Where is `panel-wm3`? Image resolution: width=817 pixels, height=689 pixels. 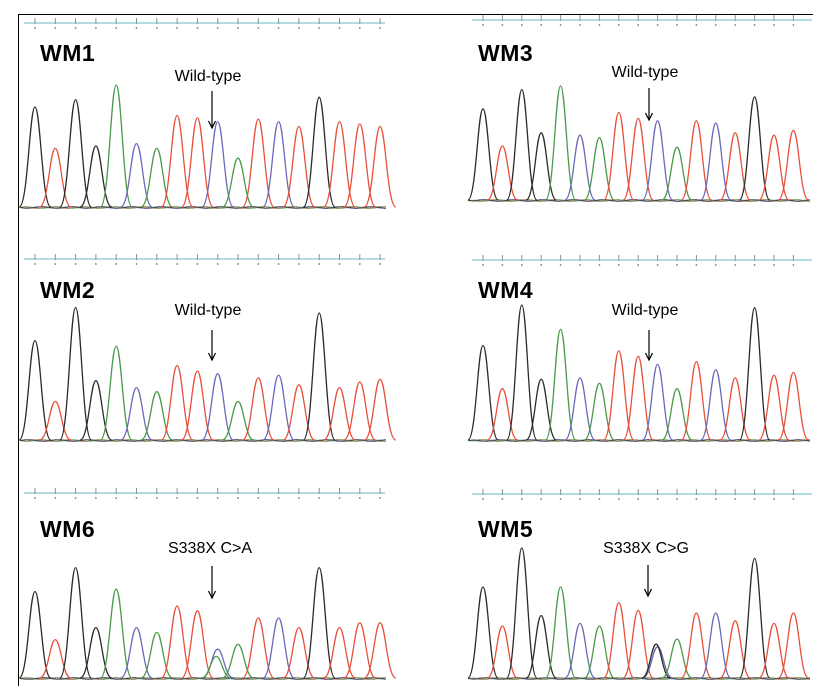 panel-wm3 is located at coordinates (639, 108).